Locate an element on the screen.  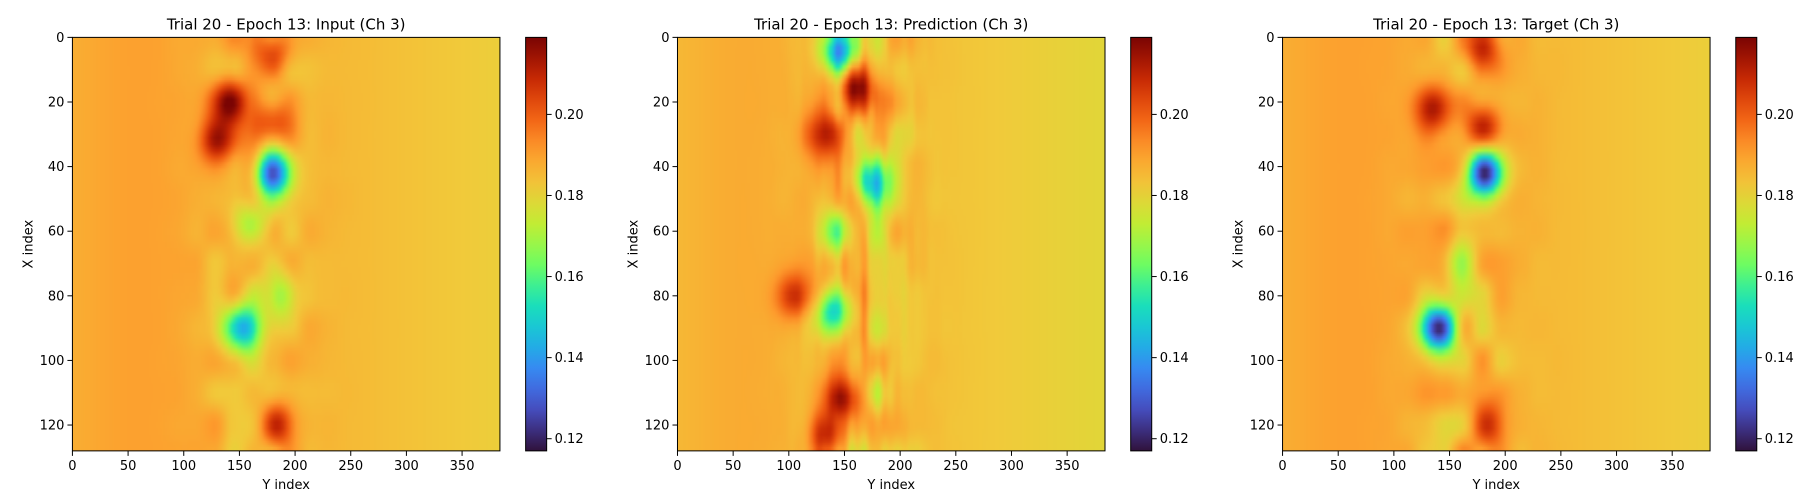
panel-title: Trial 20 - Epoch 13: Input (Ch 3) is located at coordinates (286, 24).